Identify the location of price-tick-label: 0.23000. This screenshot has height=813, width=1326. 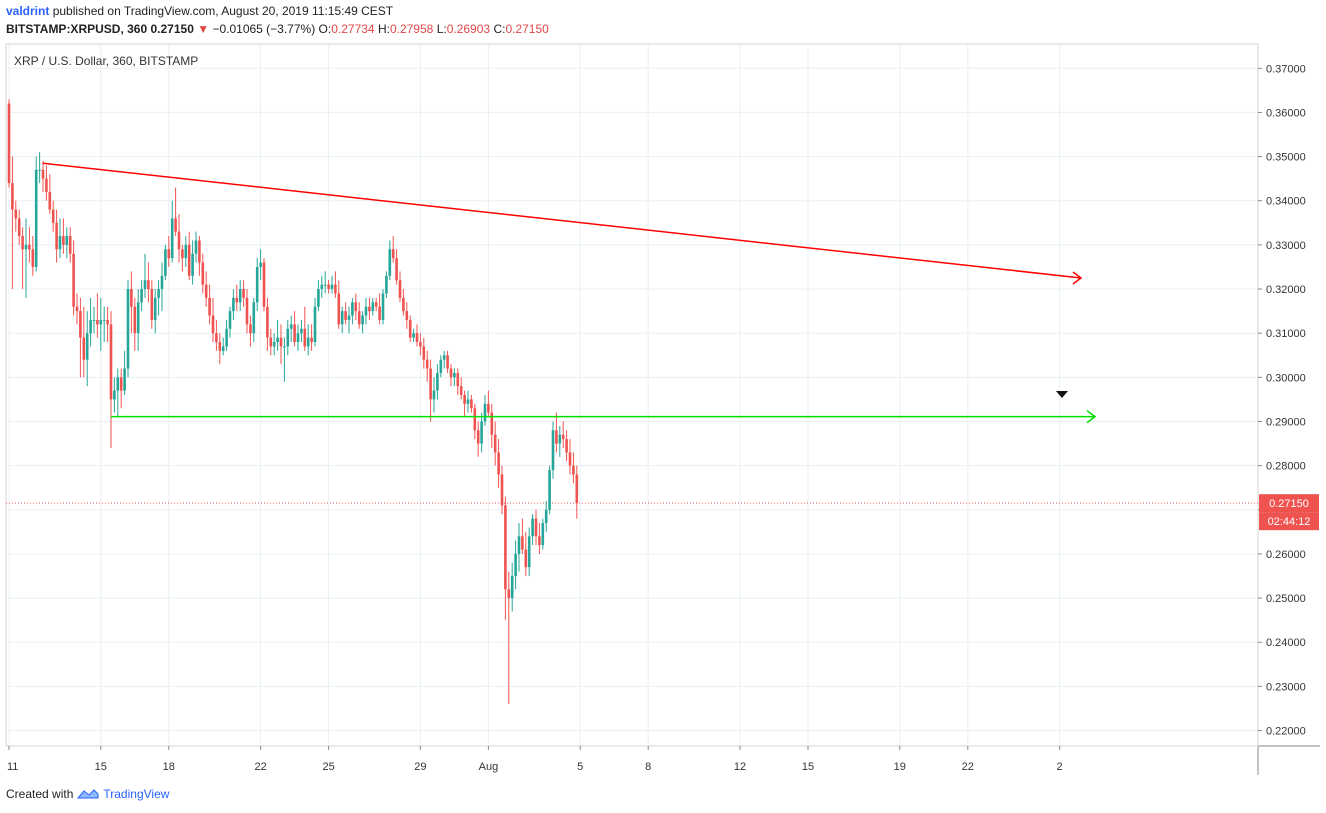
(1286, 687).